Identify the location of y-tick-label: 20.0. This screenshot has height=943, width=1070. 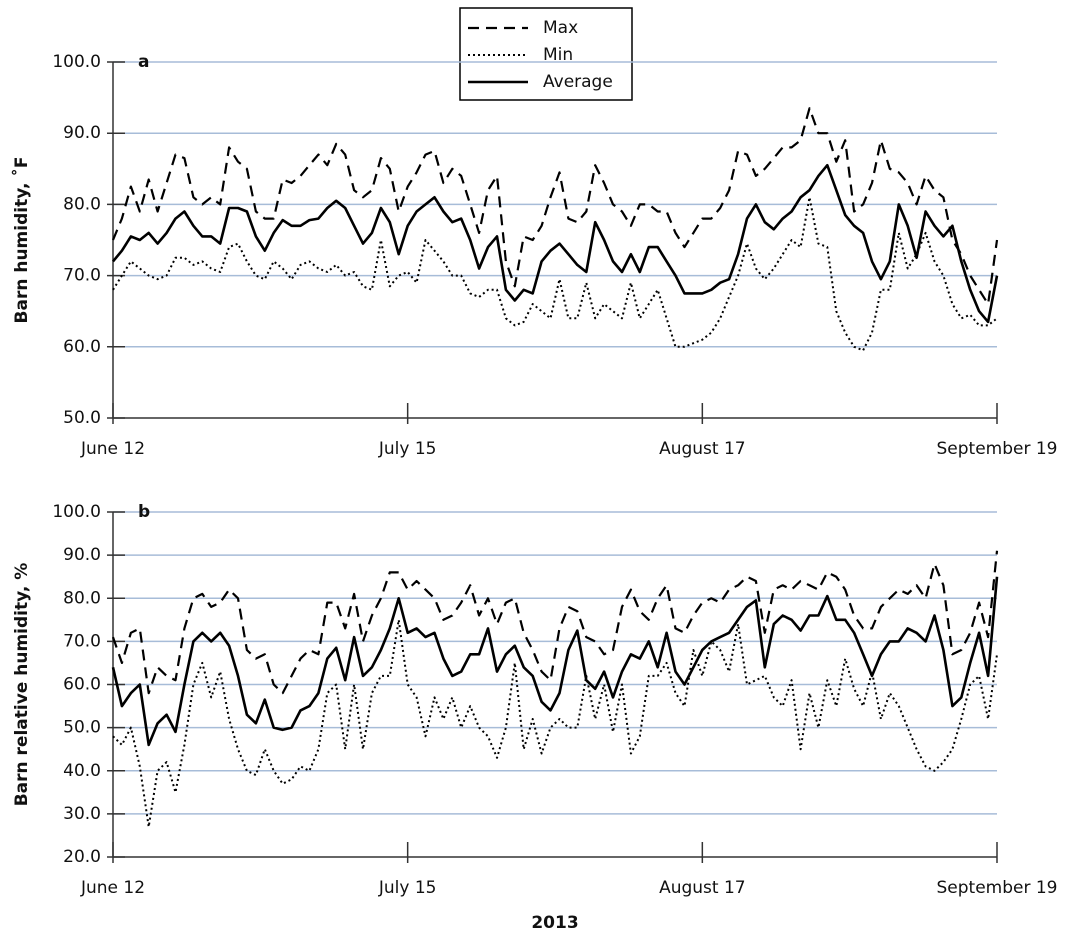
(82, 857).